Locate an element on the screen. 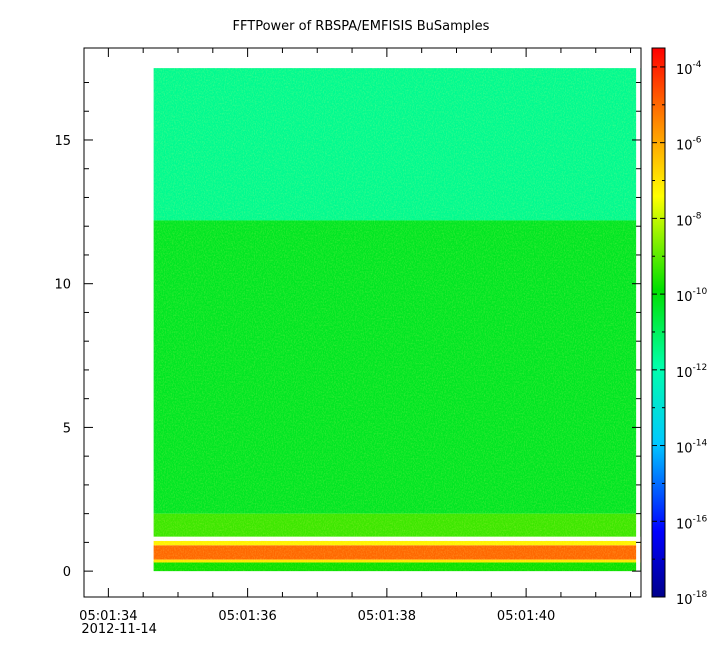 This screenshot has height=656, width=724. x-tick-label: 05:01:40 is located at coordinates (526, 616).